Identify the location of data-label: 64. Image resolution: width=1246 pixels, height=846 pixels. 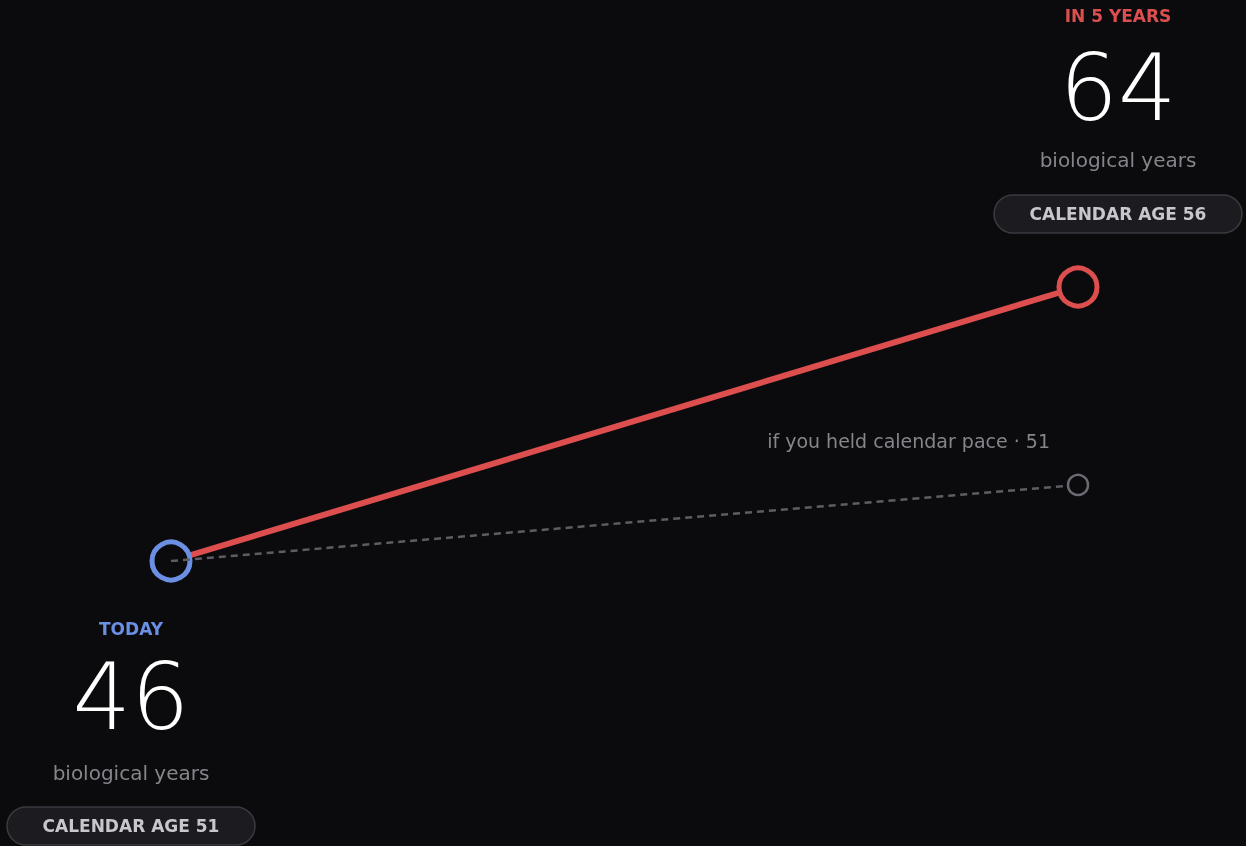
(1118, 88).